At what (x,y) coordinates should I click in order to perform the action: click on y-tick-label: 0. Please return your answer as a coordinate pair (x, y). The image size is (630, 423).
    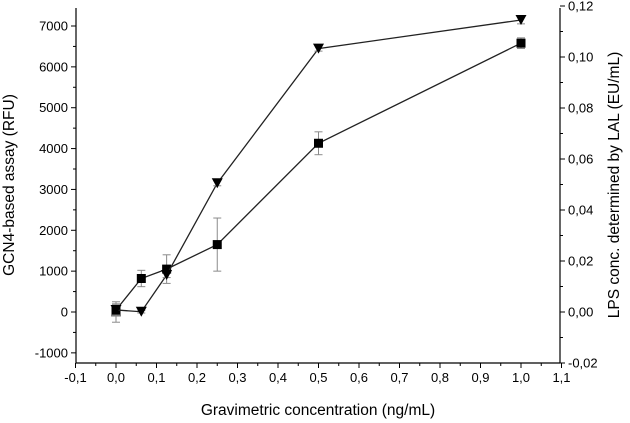
    Looking at the image, I should click on (64, 312).